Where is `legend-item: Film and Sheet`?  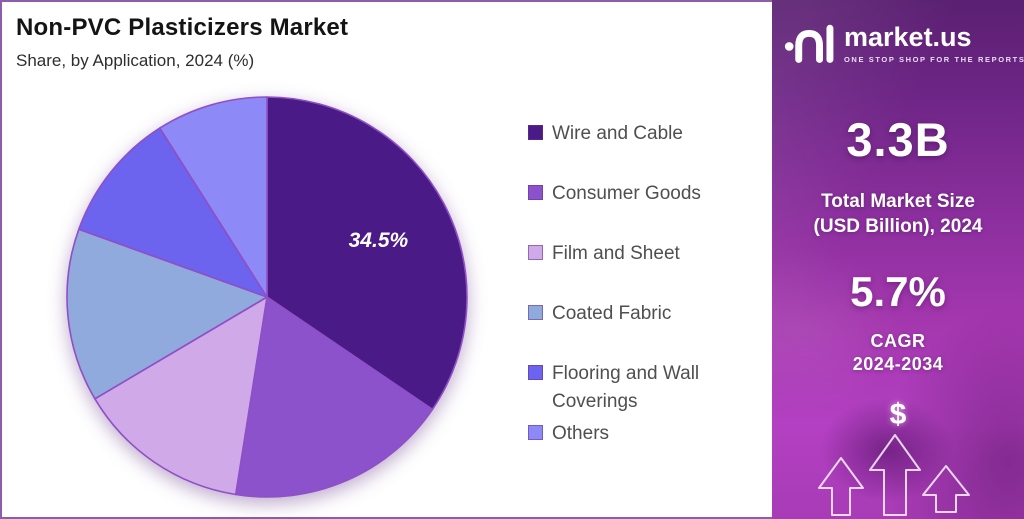
legend-item: Film and Sheet is located at coordinates (604, 254).